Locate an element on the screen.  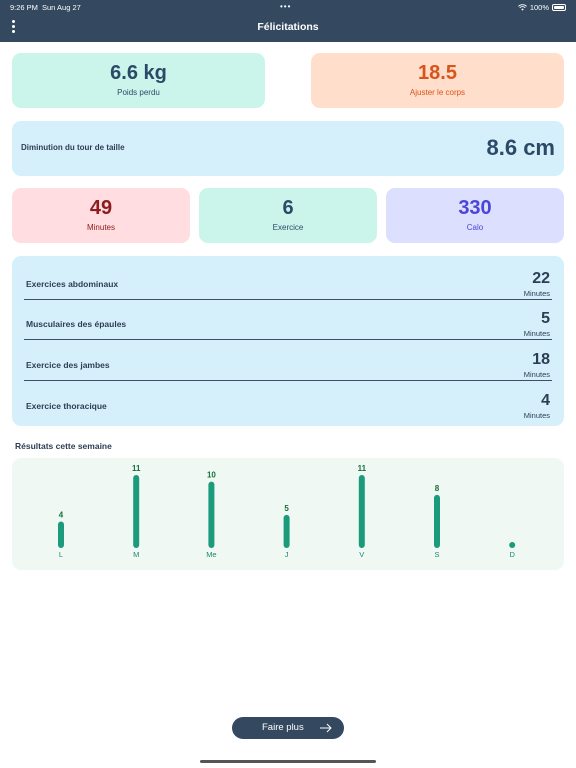
bar-value-label: 8 is located at coordinates (437, 488).